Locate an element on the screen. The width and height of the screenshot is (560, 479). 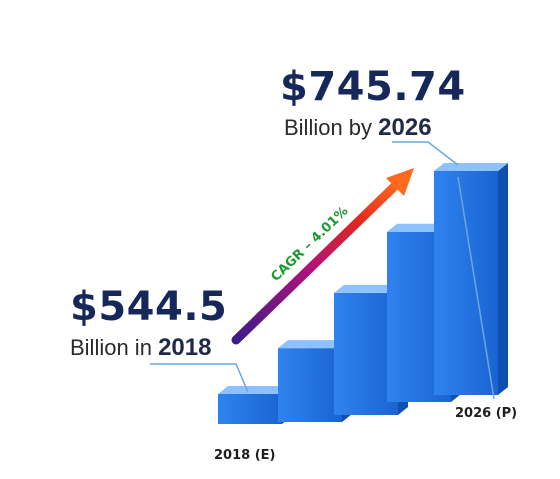
bar-side is located at coordinates (503, 279).